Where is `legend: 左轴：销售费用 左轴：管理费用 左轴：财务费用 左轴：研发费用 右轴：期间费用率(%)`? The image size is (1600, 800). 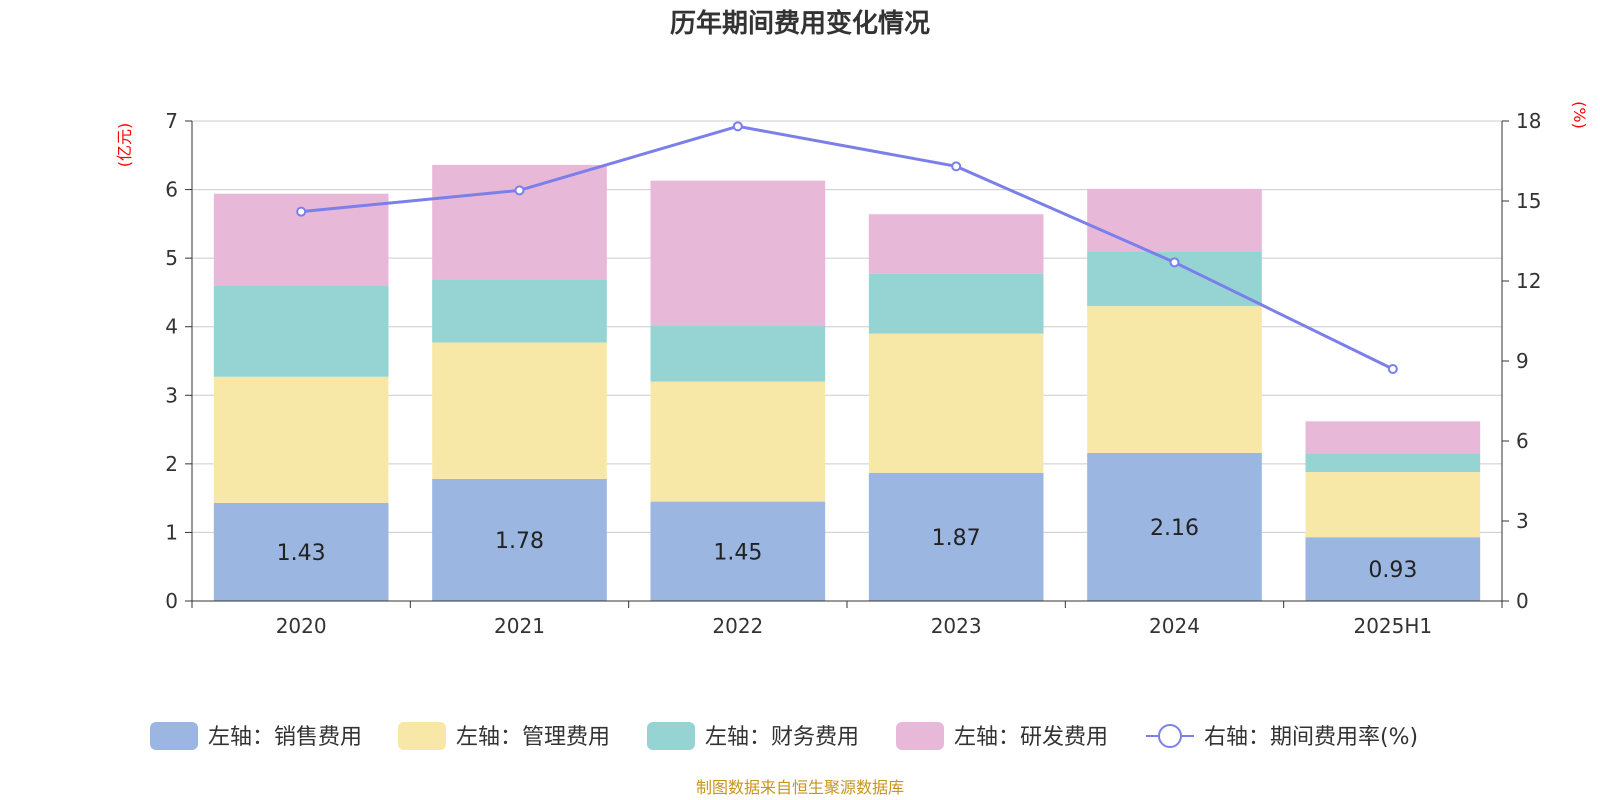
legend: 左轴：销售费用 左轴：管理费用 左轴：财务费用 左轴：研发费用 右轴：期间费用率(%) is located at coordinates (784, 736).